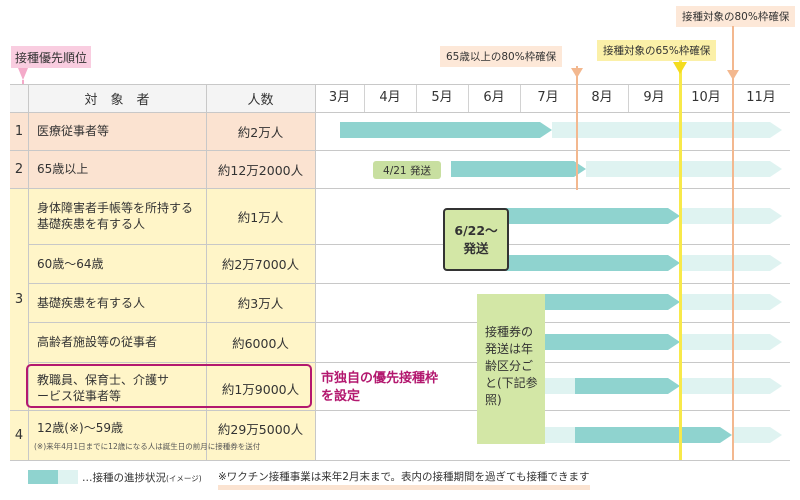 The width and height of the screenshot is (800, 500). I want to click on month-3: 3月, so click(339, 97).